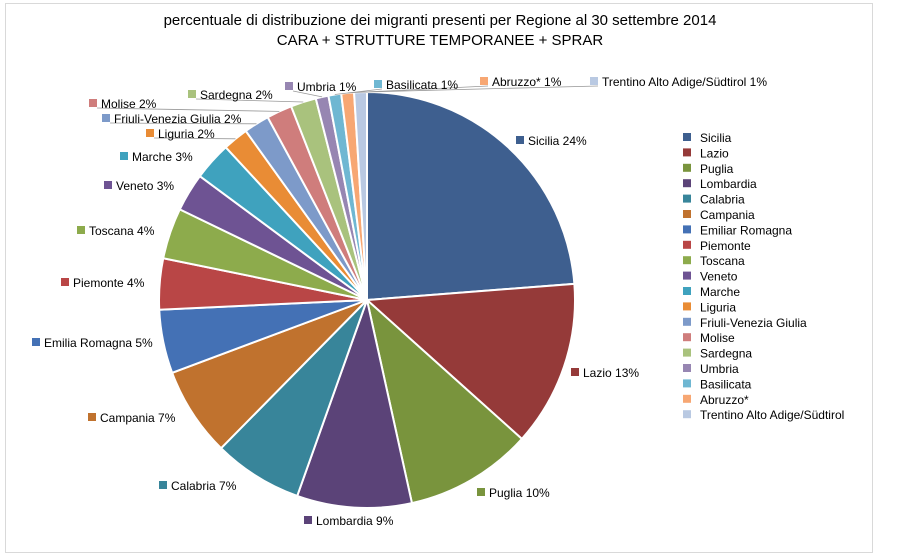 This screenshot has height=558, width=902. What do you see at coordinates (162, 157) in the screenshot?
I see `data-label-text: Marche 3%` at bounding box center [162, 157].